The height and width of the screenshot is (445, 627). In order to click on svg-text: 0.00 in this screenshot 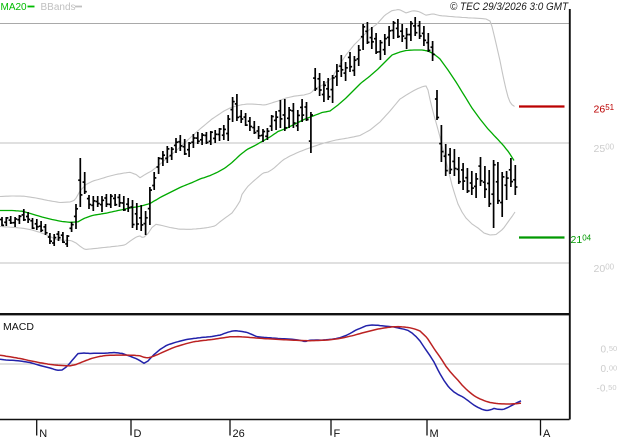, I will do `click(609, 369)`.